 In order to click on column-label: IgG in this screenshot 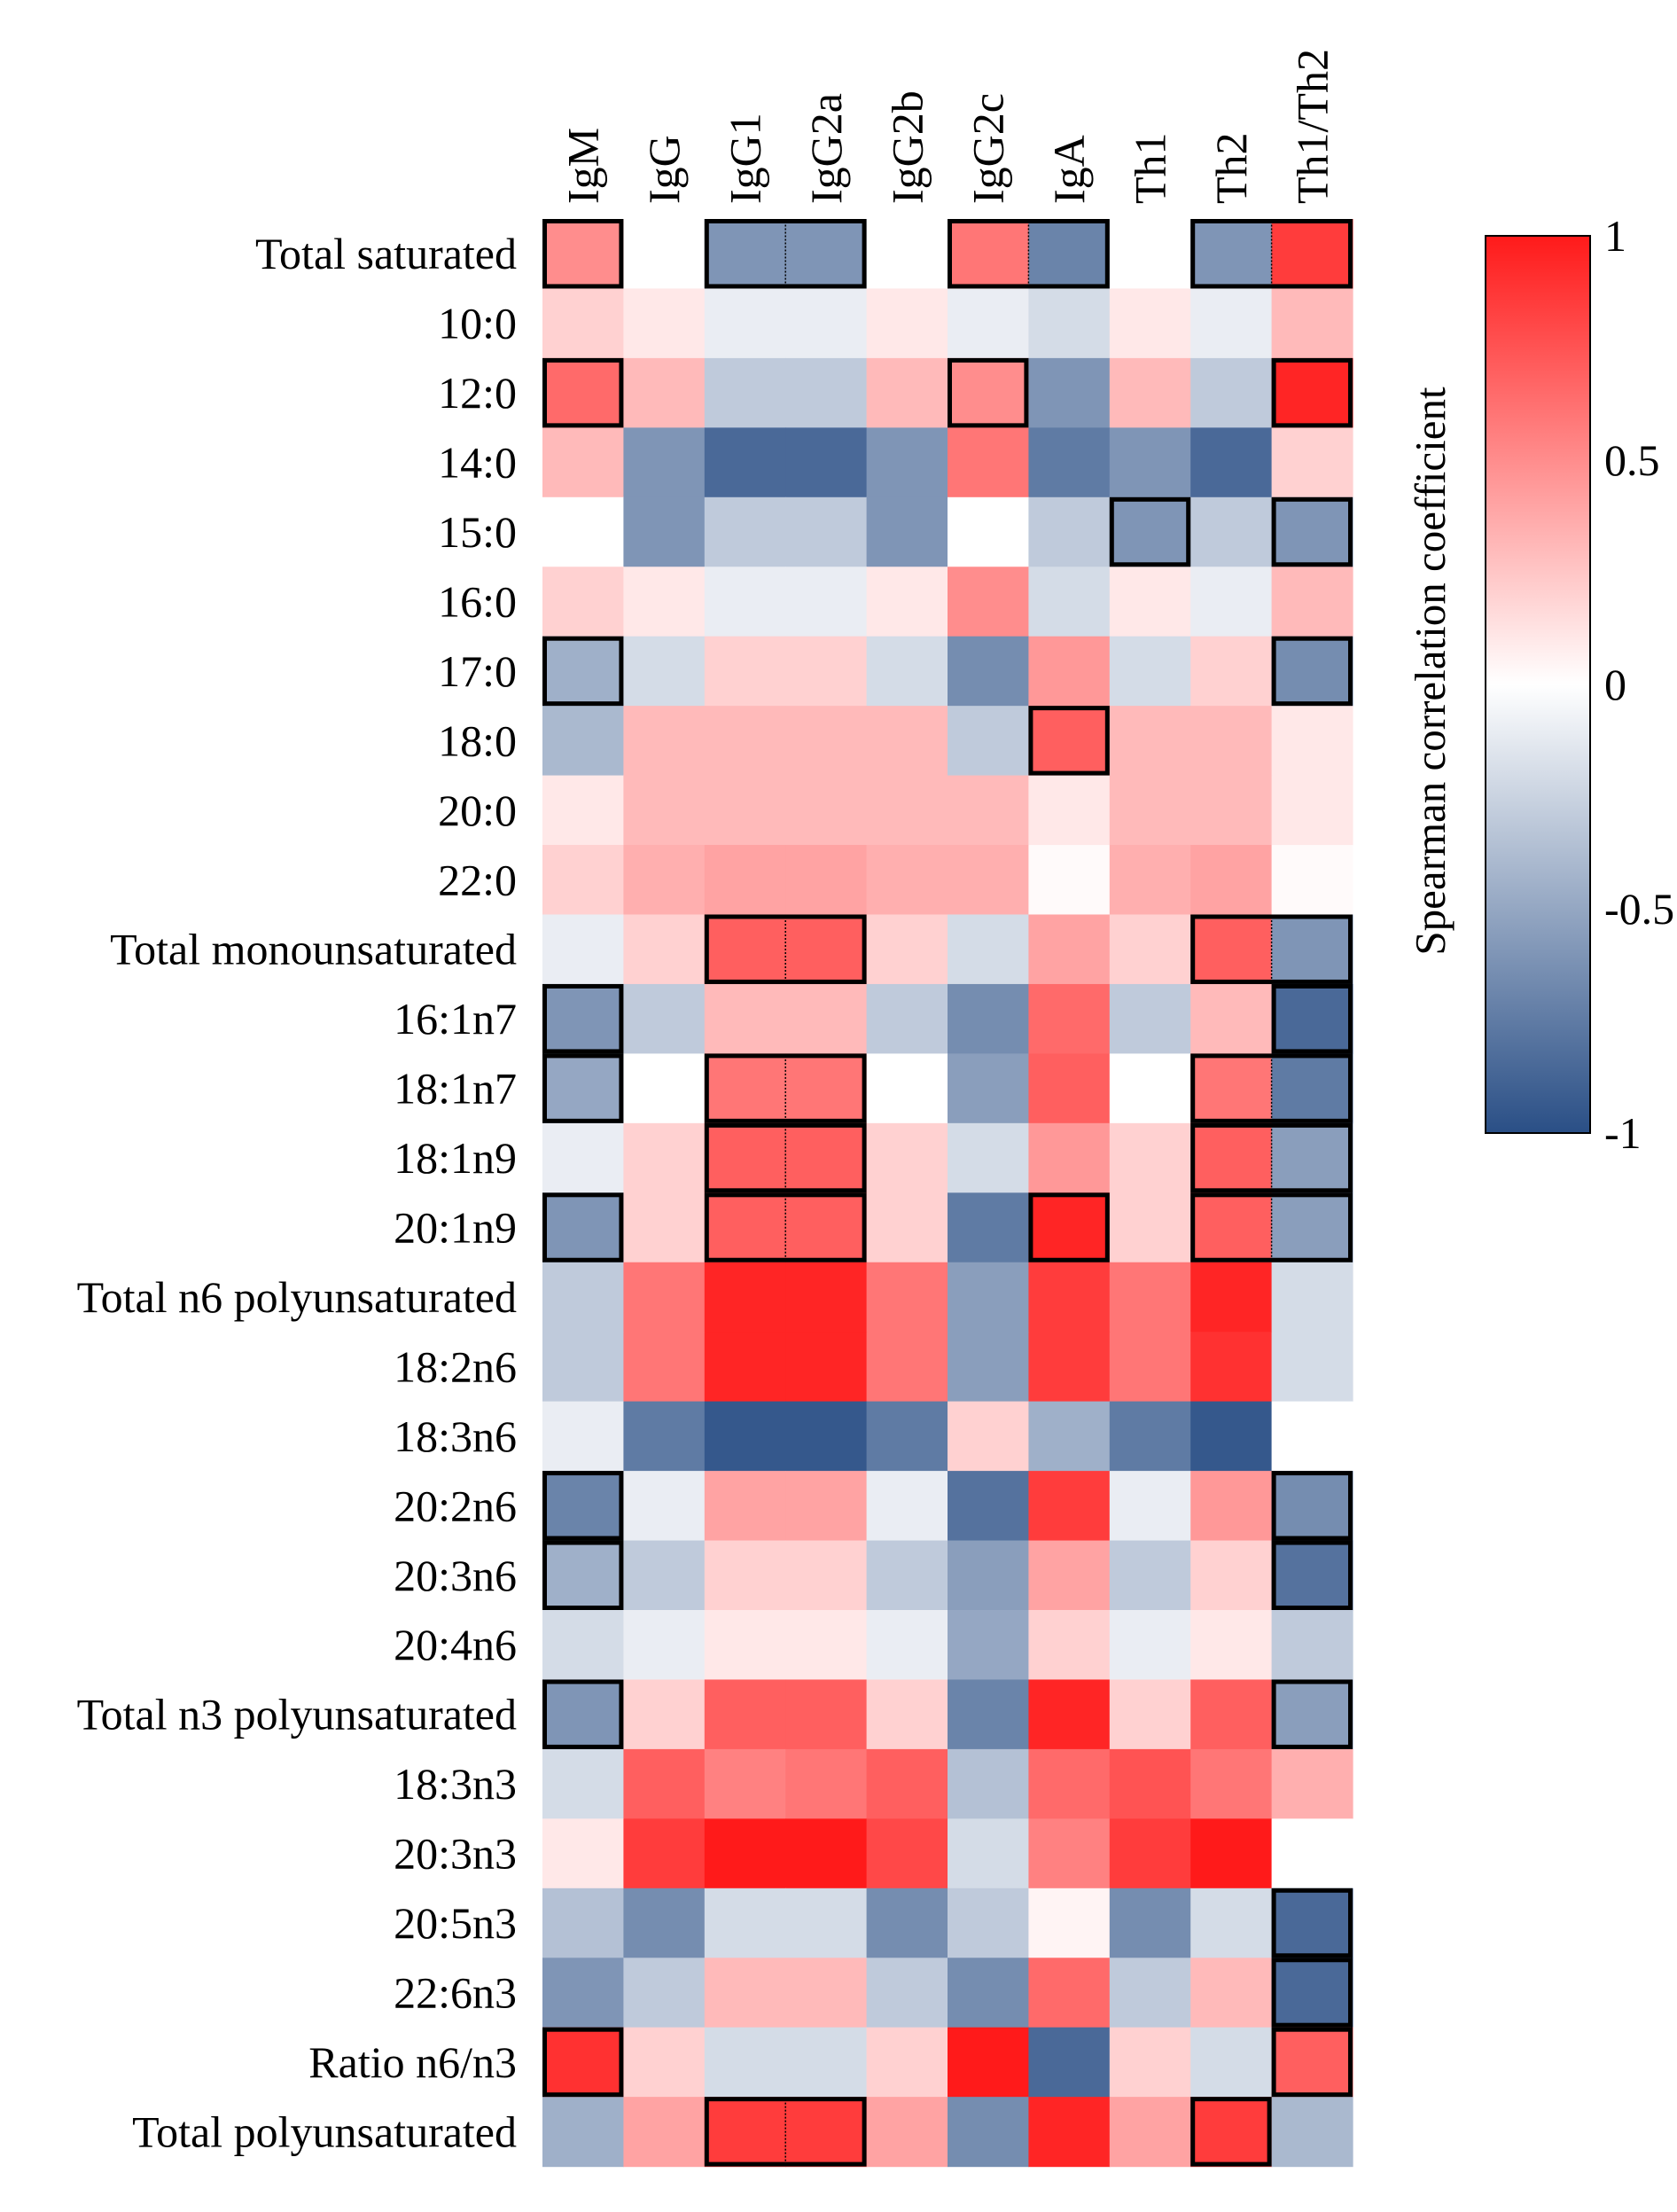, I will do `click(664, 169)`.